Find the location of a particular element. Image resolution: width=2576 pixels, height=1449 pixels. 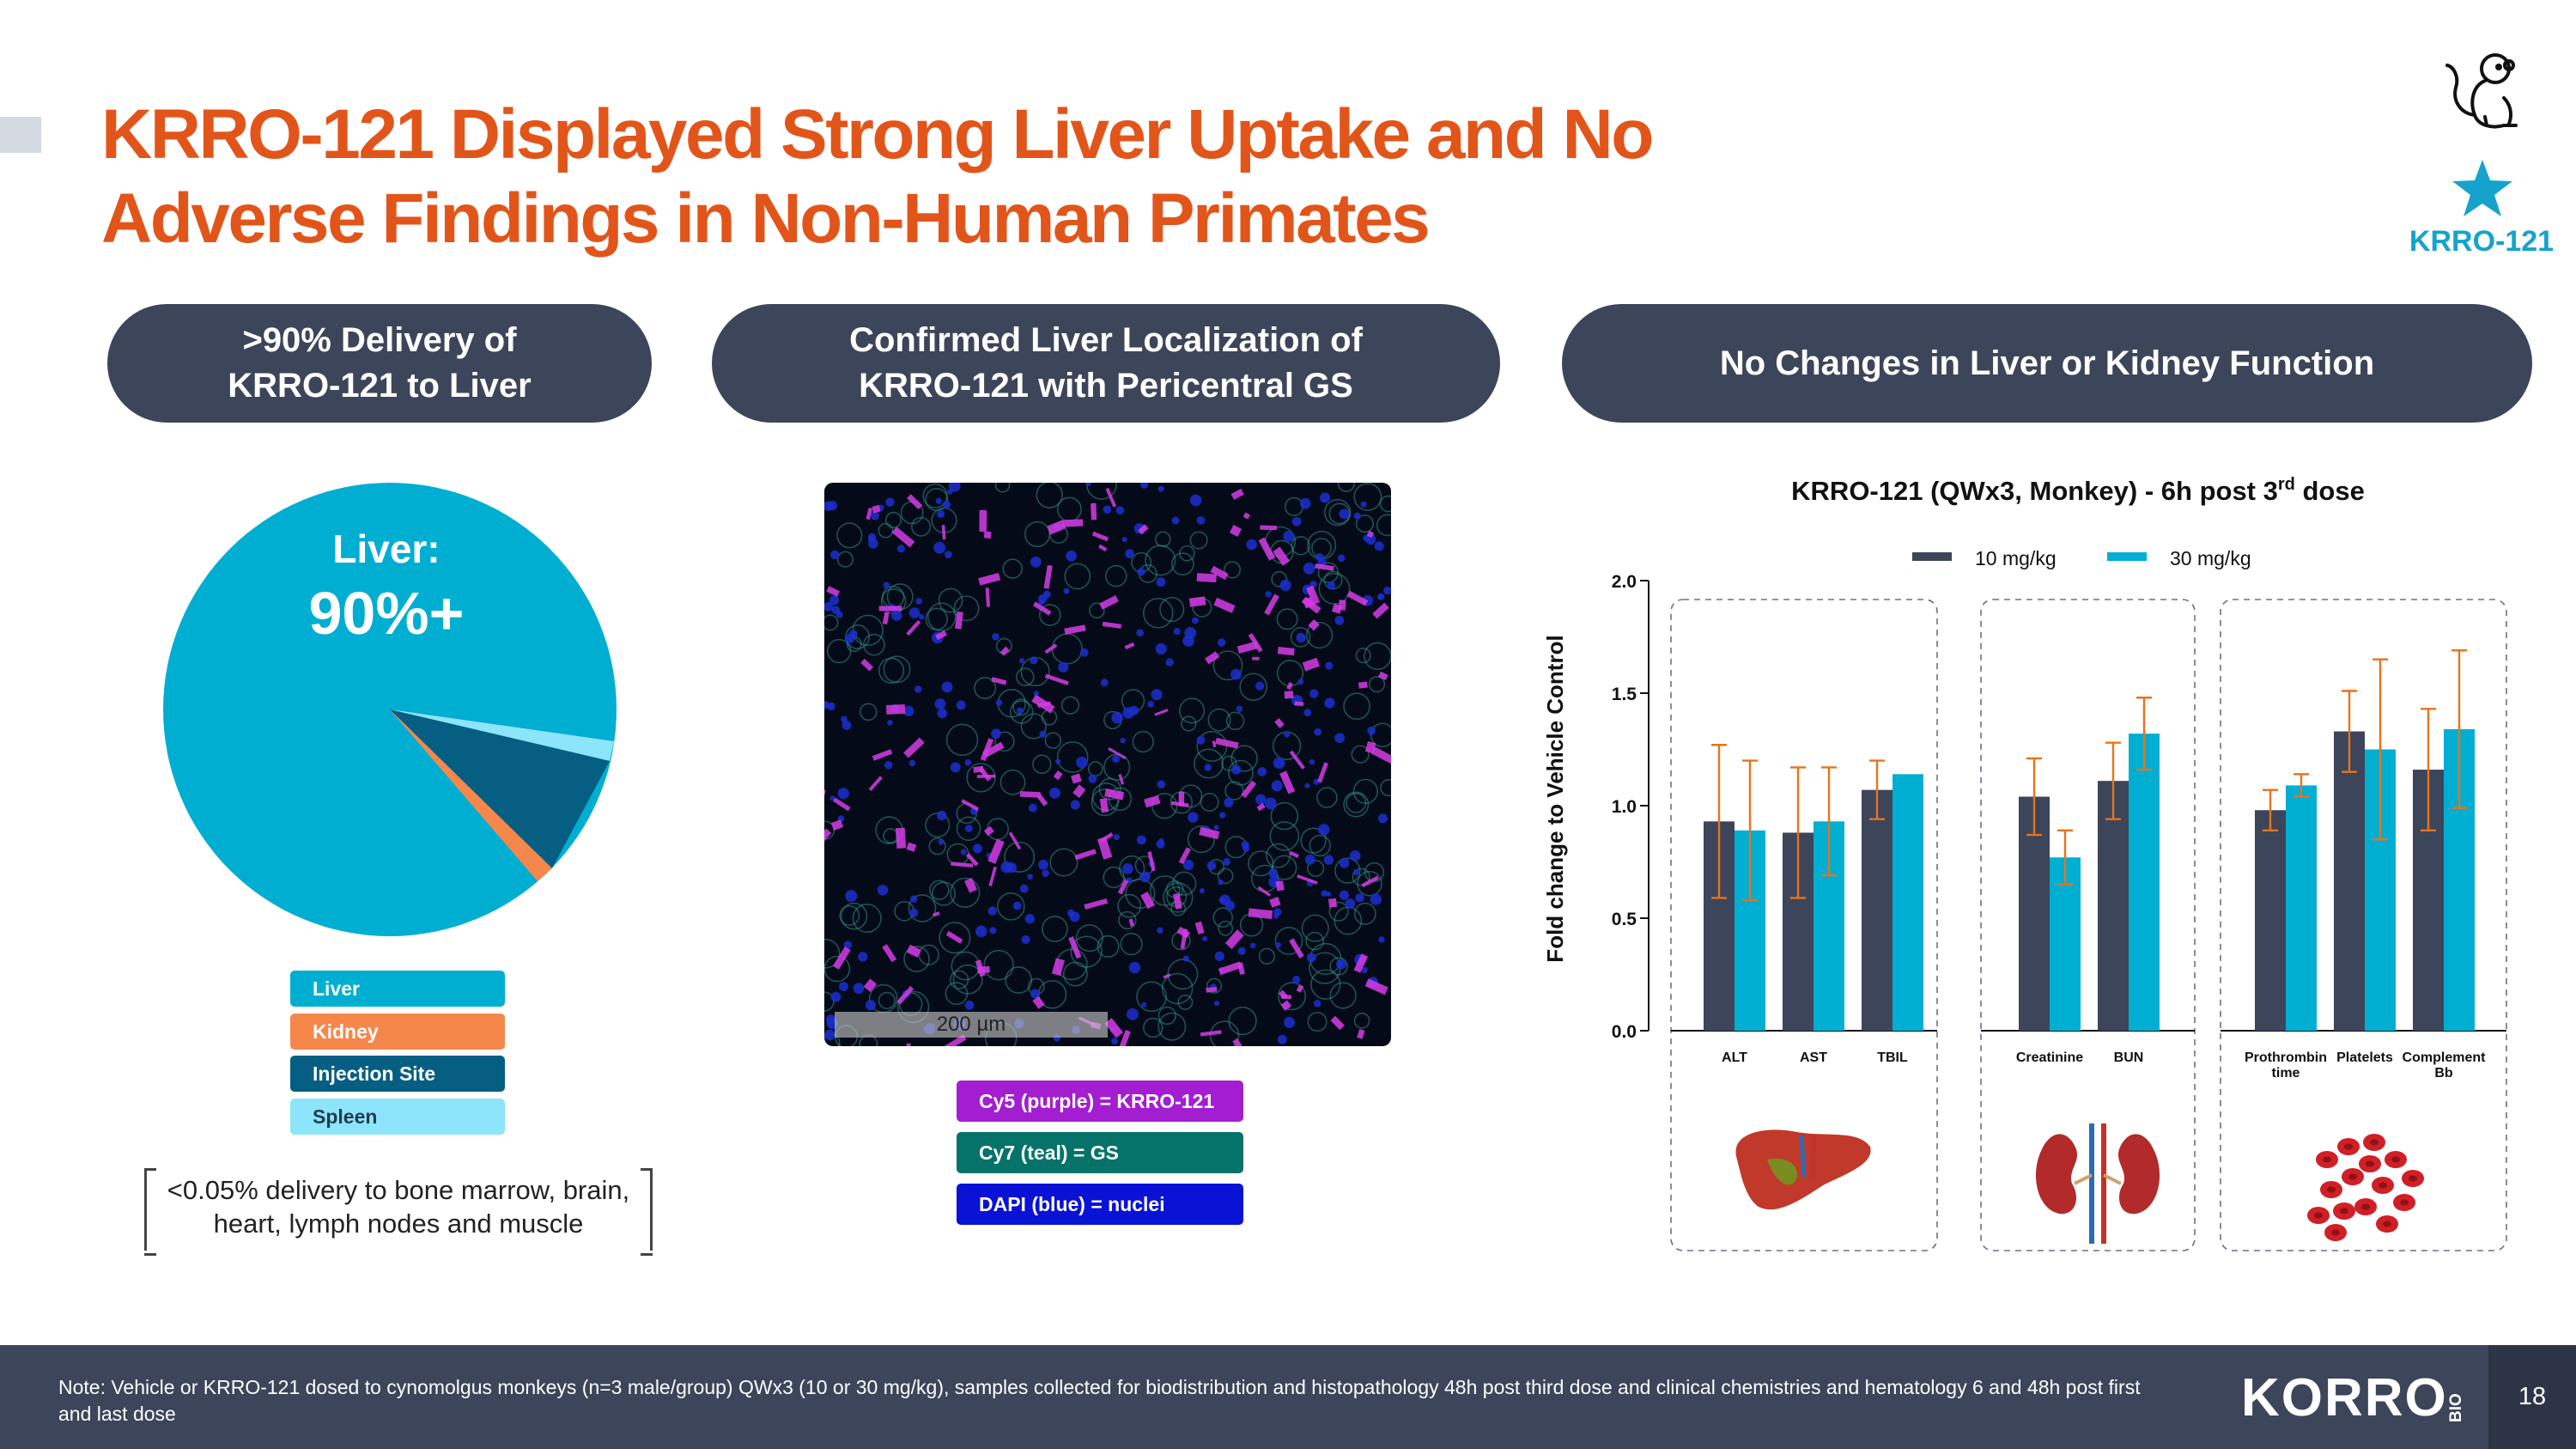

liver-microscopy-image: 200 µm is located at coordinates (1107, 764).